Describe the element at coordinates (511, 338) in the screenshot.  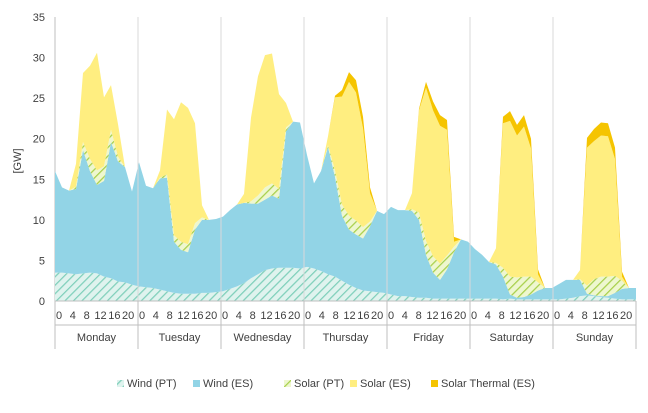
I see `day-label: Saturday` at that location.